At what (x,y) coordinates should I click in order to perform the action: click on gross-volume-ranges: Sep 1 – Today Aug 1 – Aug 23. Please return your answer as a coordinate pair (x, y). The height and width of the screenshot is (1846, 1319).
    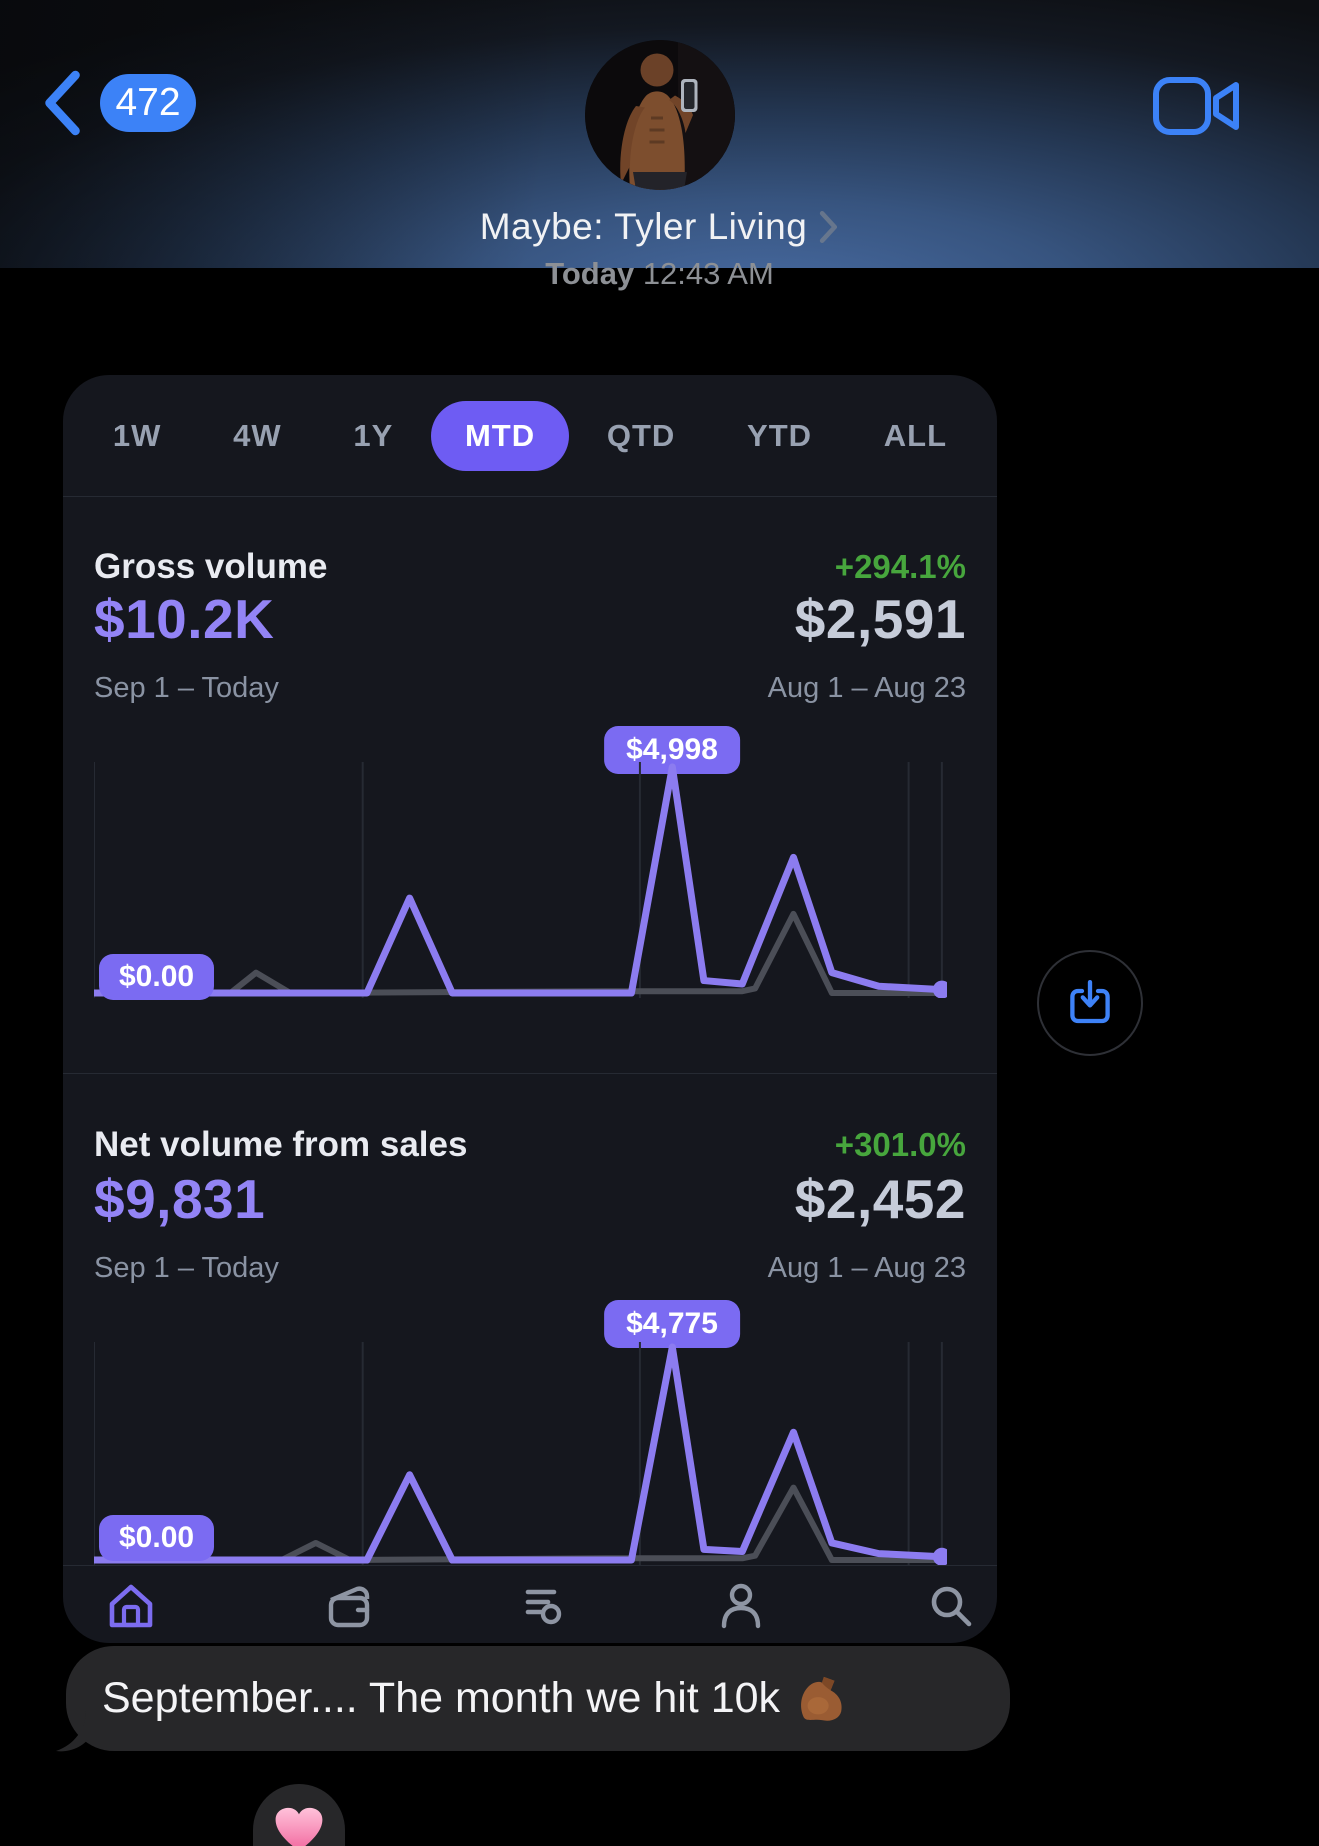
    Looking at the image, I should click on (530, 688).